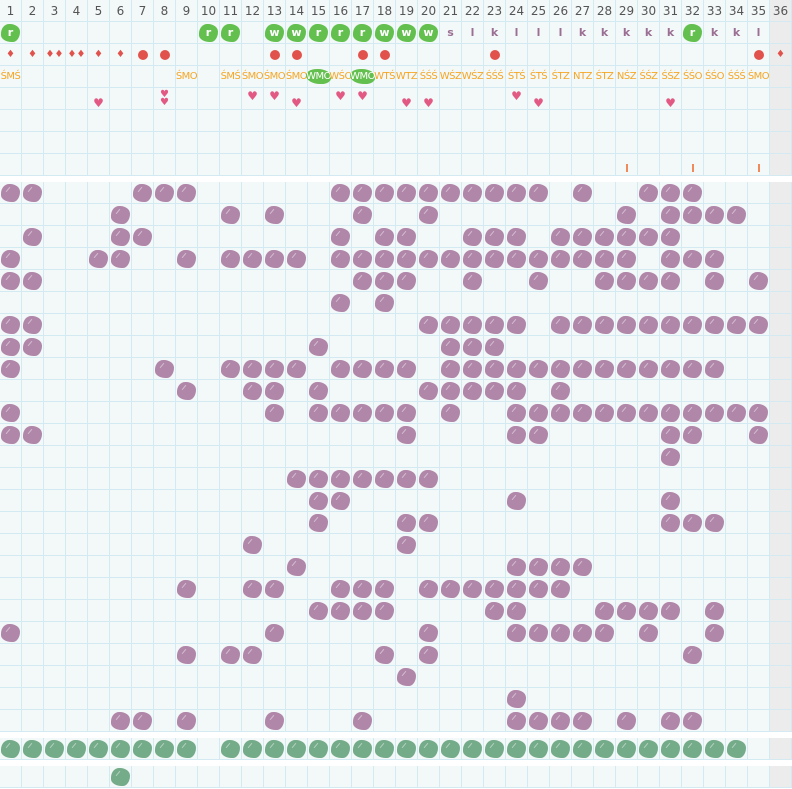 This screenshot has height=789, width=792. What do you see at coordinates (671, 11) in the screenshot?
I see `column-header: 31` at bounding box center [671, 11].